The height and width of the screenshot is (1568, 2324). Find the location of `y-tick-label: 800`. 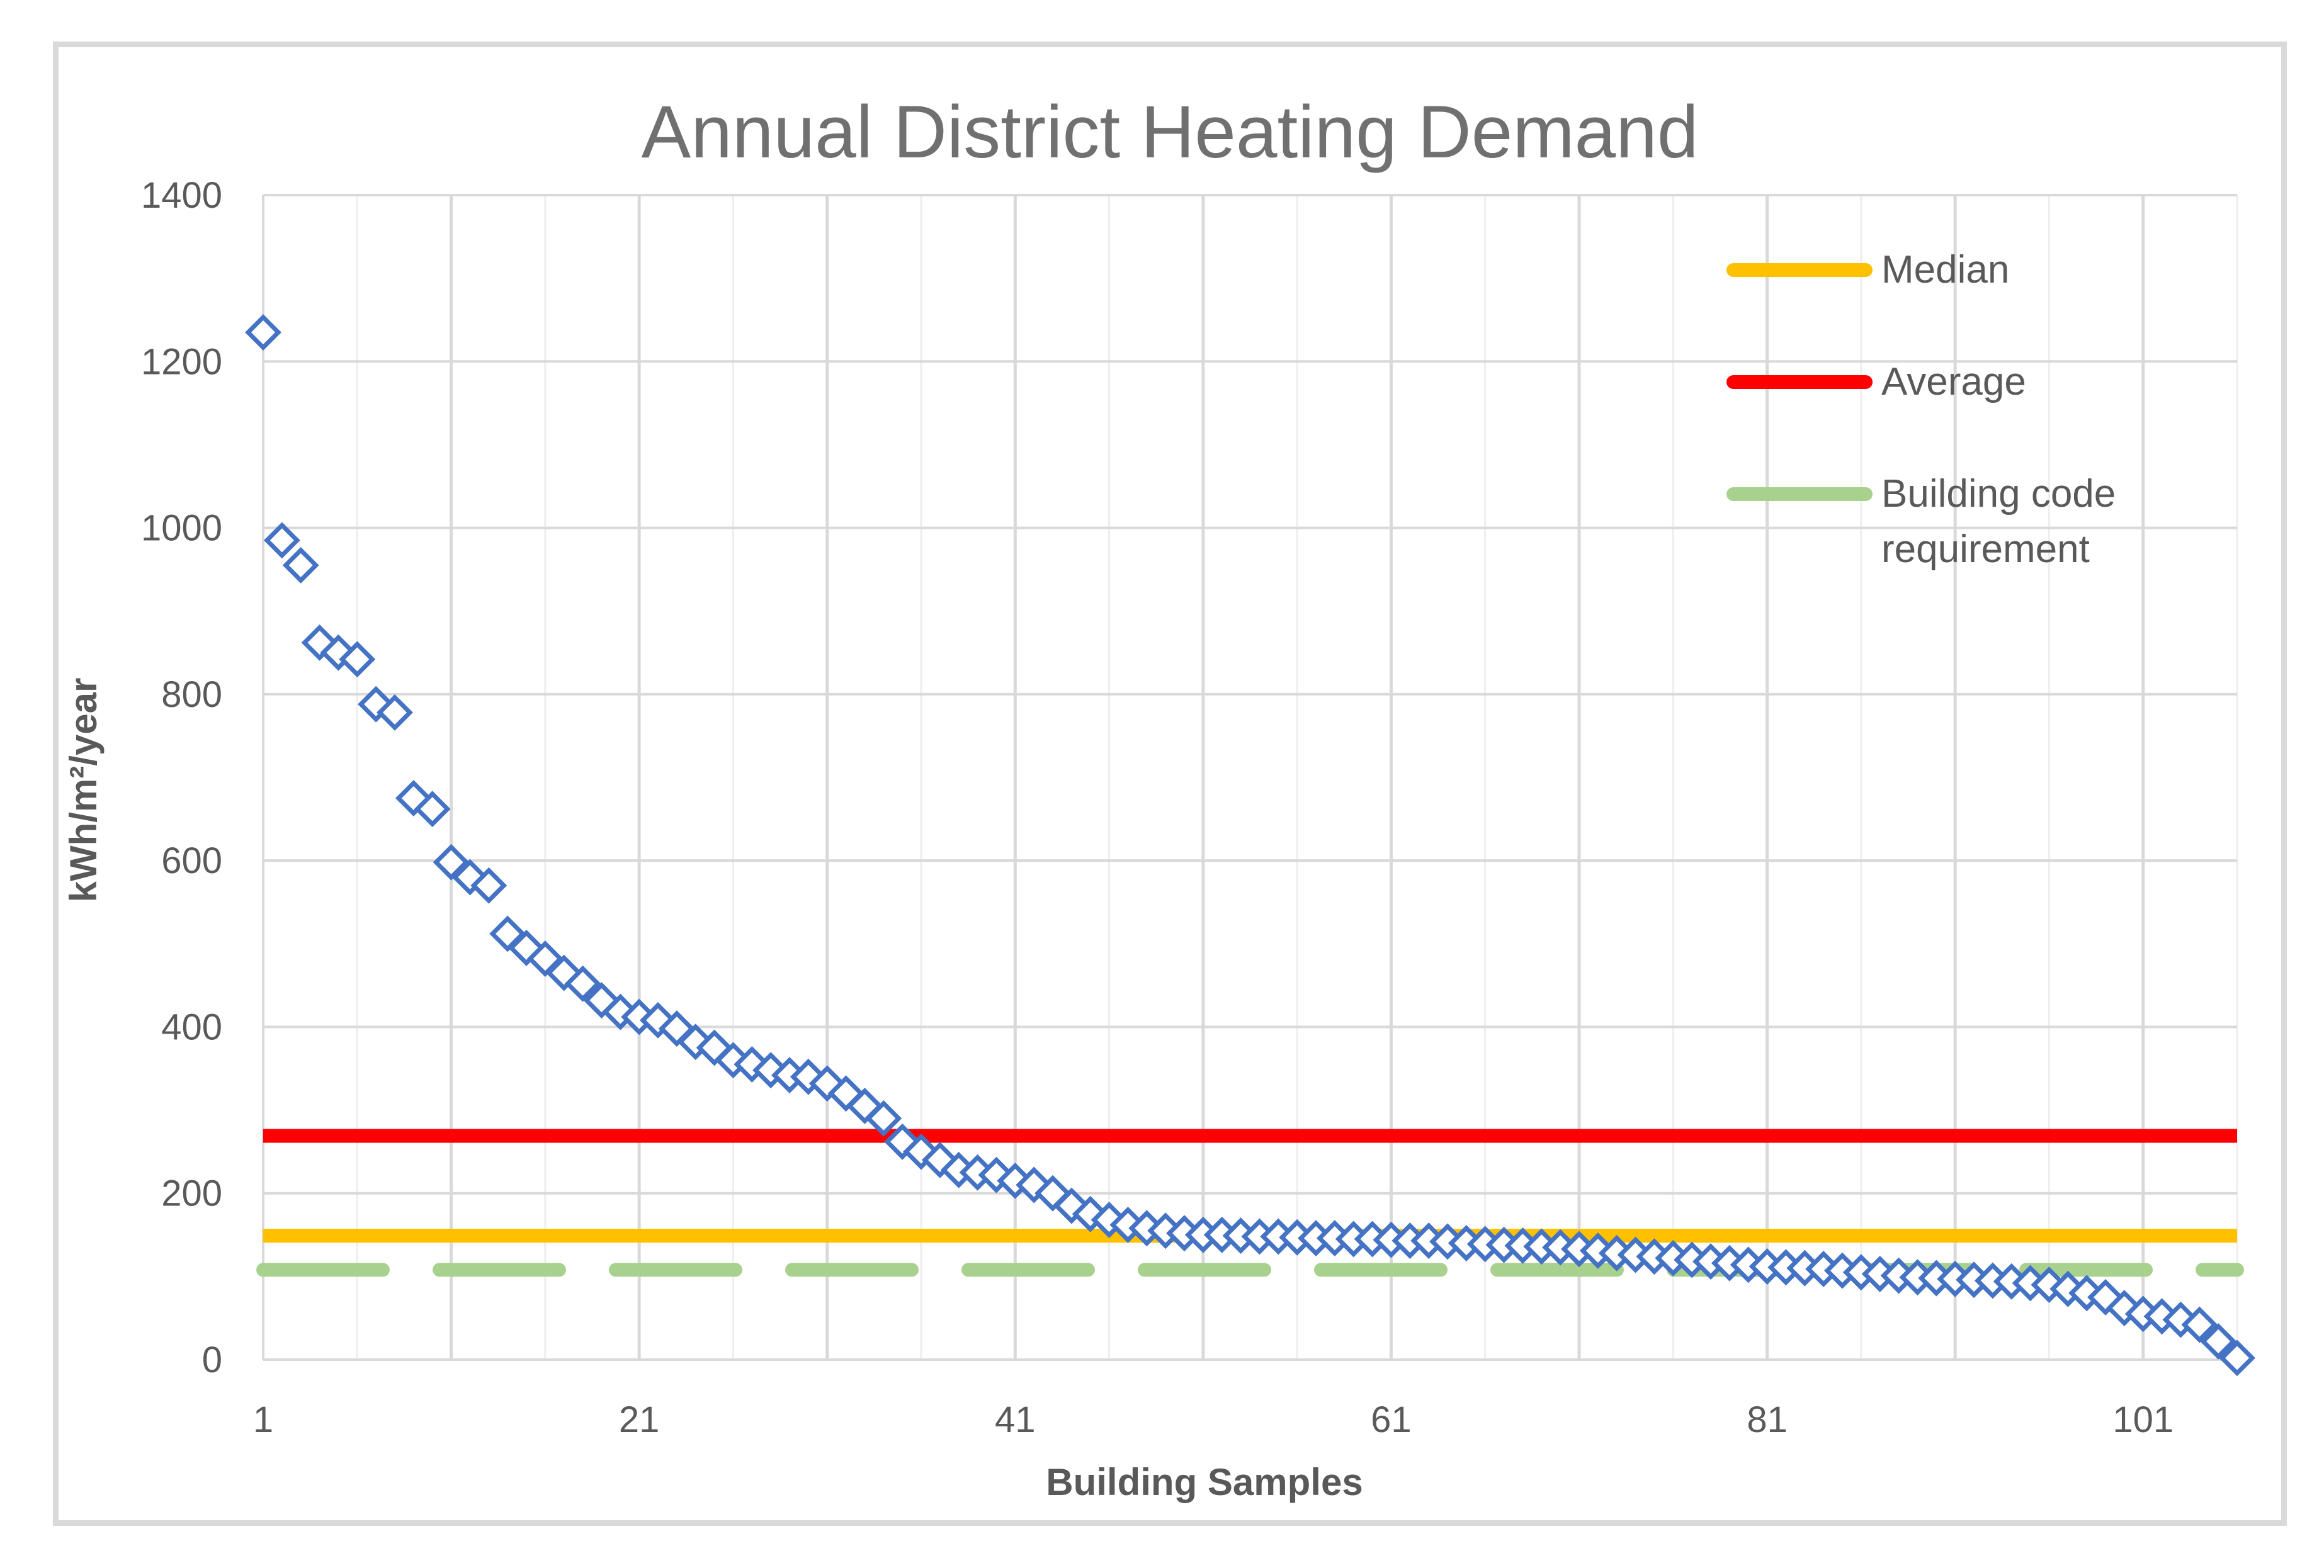

y-tick-label: 800 is located at coordinates (191, 694).